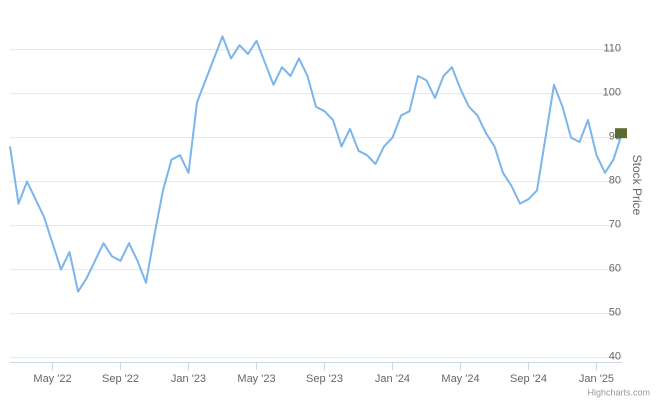  I want to click on x-tick-label: May '22, so click(52, 379).